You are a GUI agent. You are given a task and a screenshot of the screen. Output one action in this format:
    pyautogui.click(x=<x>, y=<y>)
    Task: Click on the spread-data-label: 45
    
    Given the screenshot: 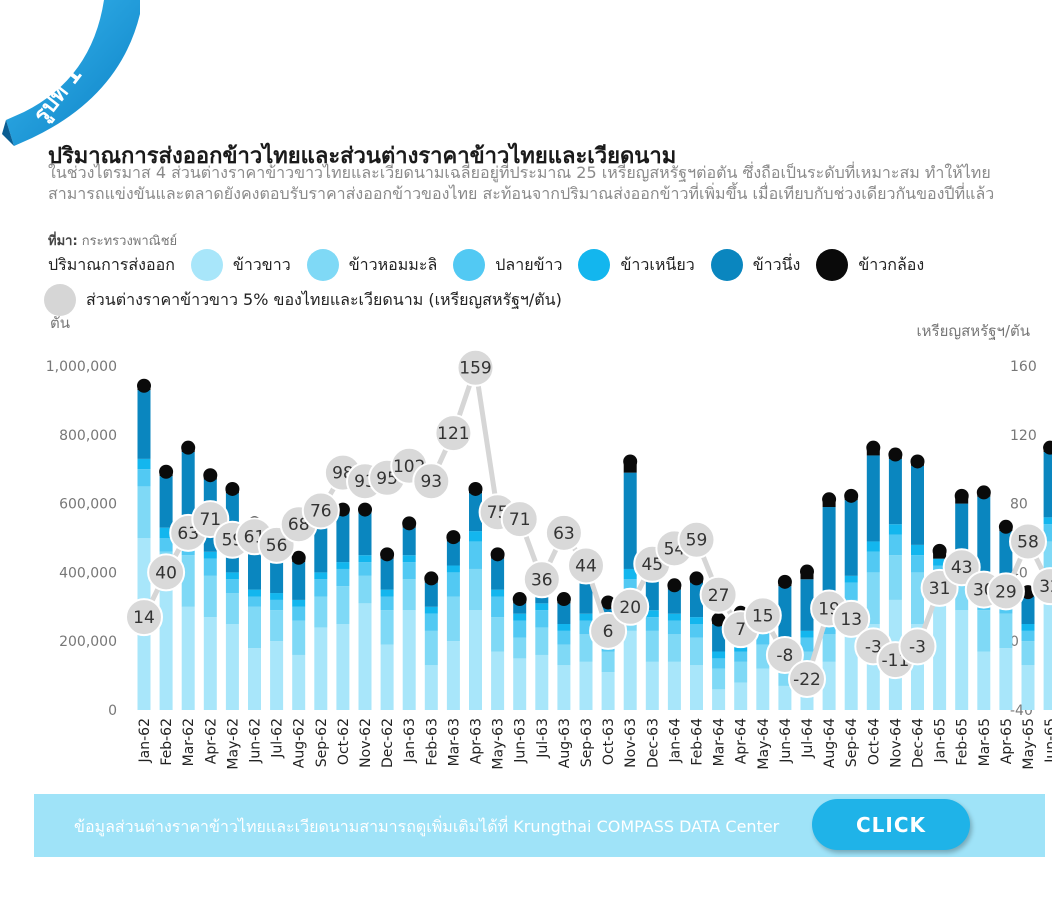 What is the action you would take?
    pyautogui.click(x=652, y=565)
    